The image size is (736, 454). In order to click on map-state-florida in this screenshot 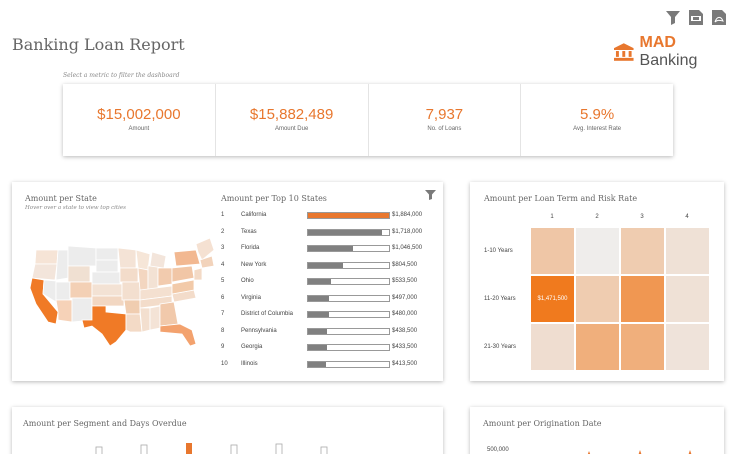, I will do `click(178, 335)`.